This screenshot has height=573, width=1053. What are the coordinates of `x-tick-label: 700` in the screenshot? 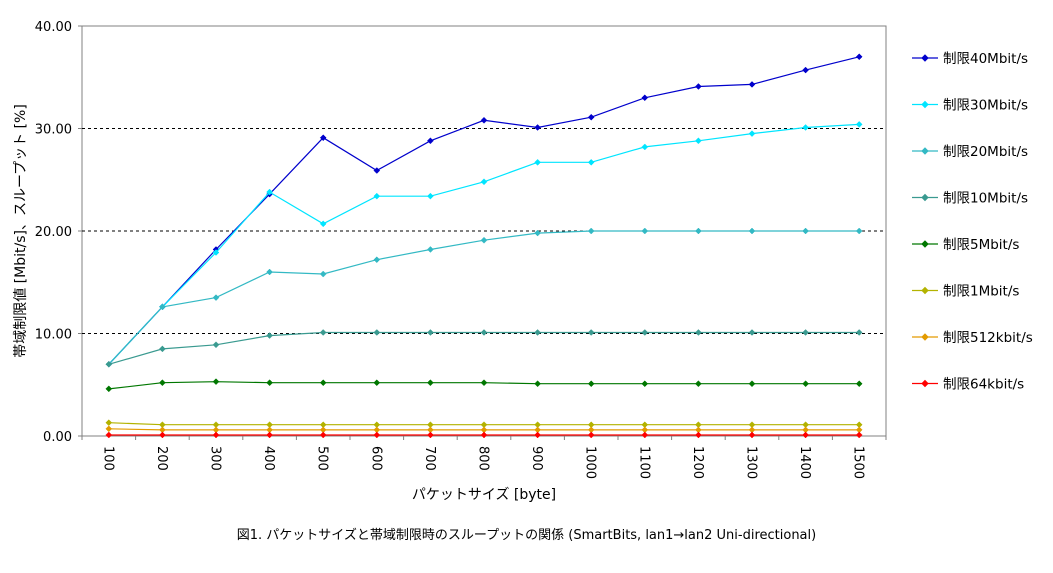 It's located at (429, 458).